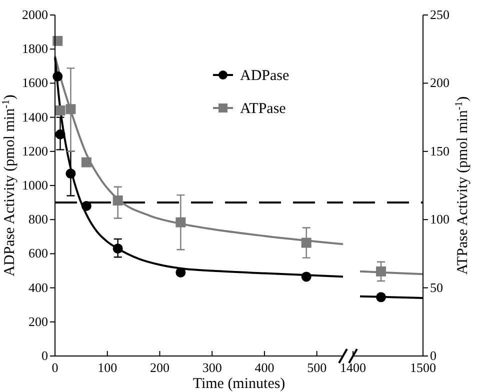 Image resolution: width=480 pixels, height=392 pixels. Describe the element at coordinates (440, 82) in the screenshot. I see `y2-tick-label: 200` at that location.